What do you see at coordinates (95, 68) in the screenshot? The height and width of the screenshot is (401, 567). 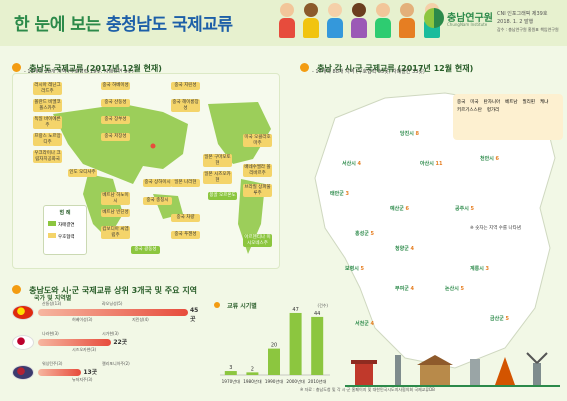 I see `world-section-title: 충남도 국제교류 (2017년 12월 현재)` at bounding box center [95, 68].